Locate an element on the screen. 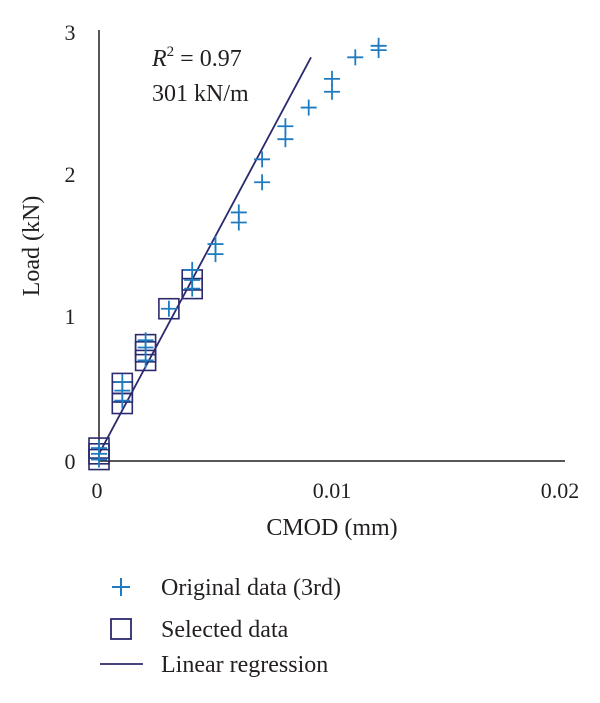  legend-item-selected: Selected data is located at coordinates (199, 630).